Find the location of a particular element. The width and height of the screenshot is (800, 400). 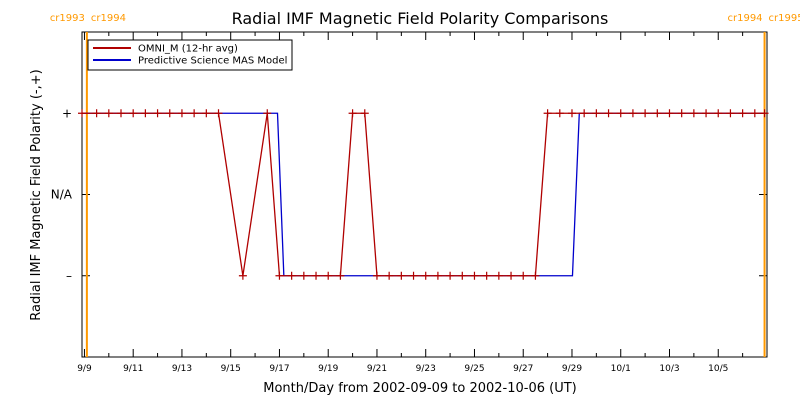

x-tick-label: 9/25 is located at coordinates (474, 369).